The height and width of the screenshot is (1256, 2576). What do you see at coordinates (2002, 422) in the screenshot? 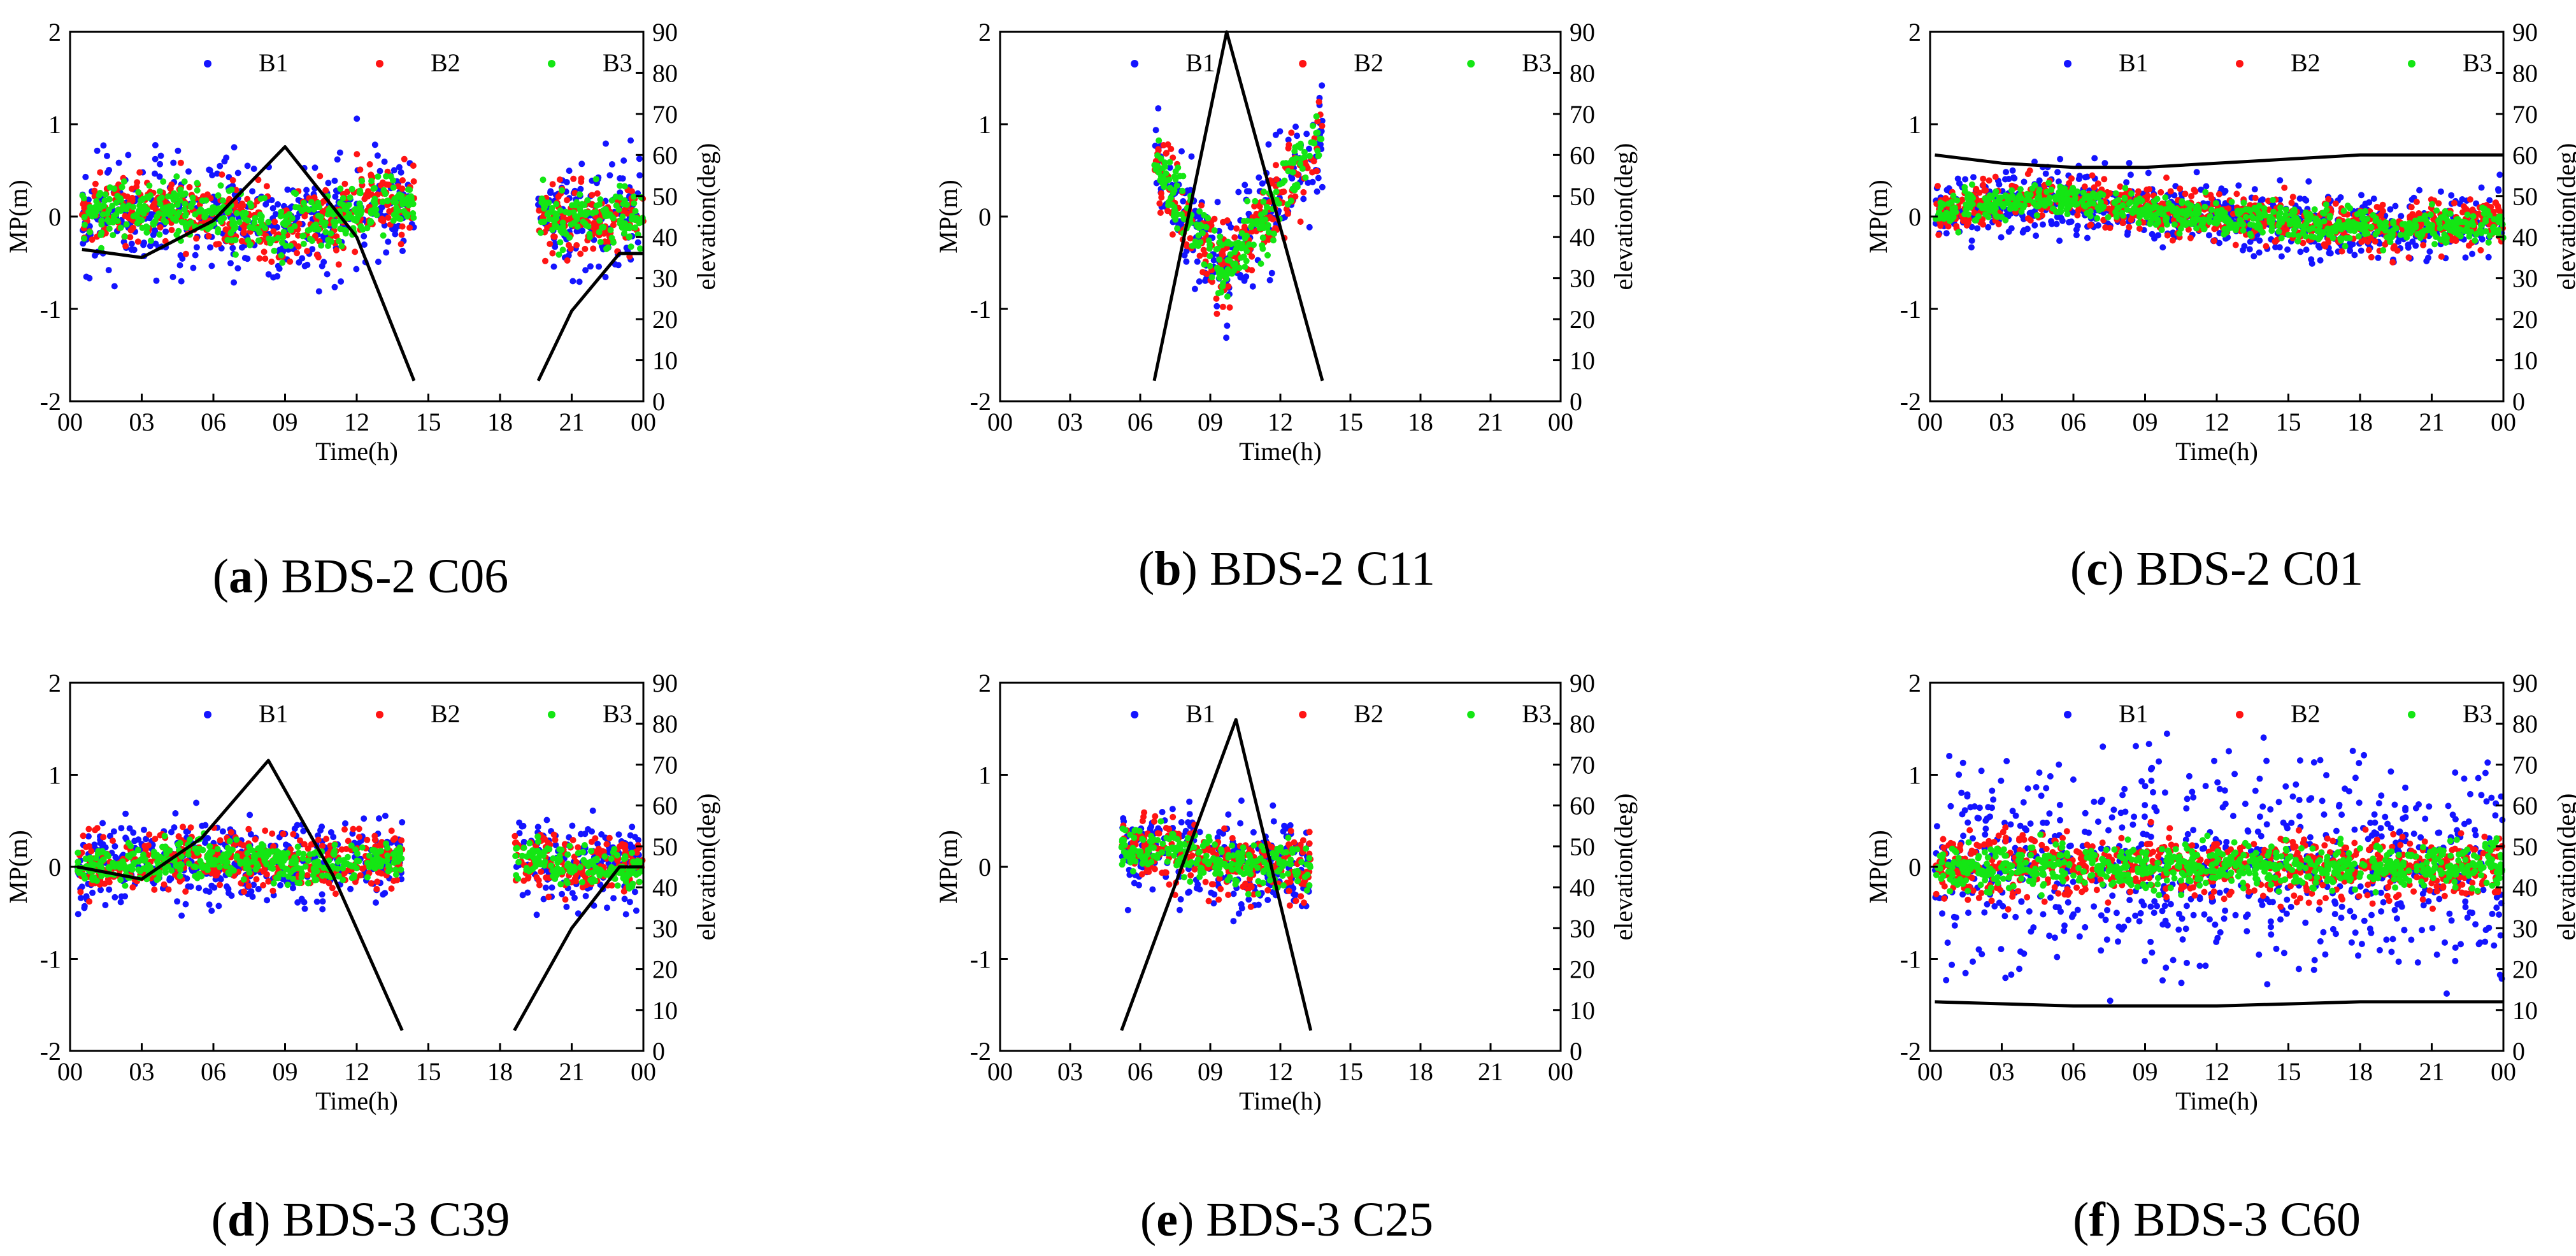
I see `x-tick-label: 03` at bounding box center [2002, 422].